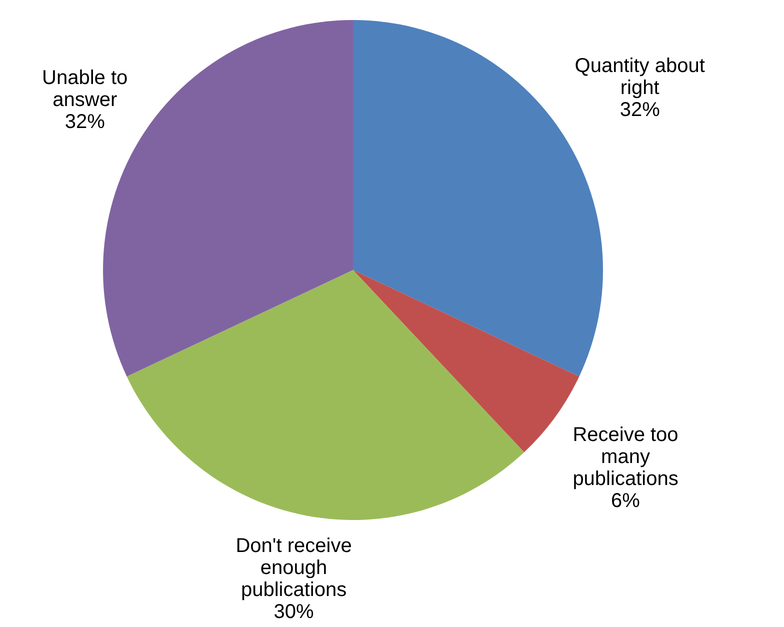 This screenshot has width=784, height=627. I want to click on slice-label: Don't receive enough publications, so click(294, 568).